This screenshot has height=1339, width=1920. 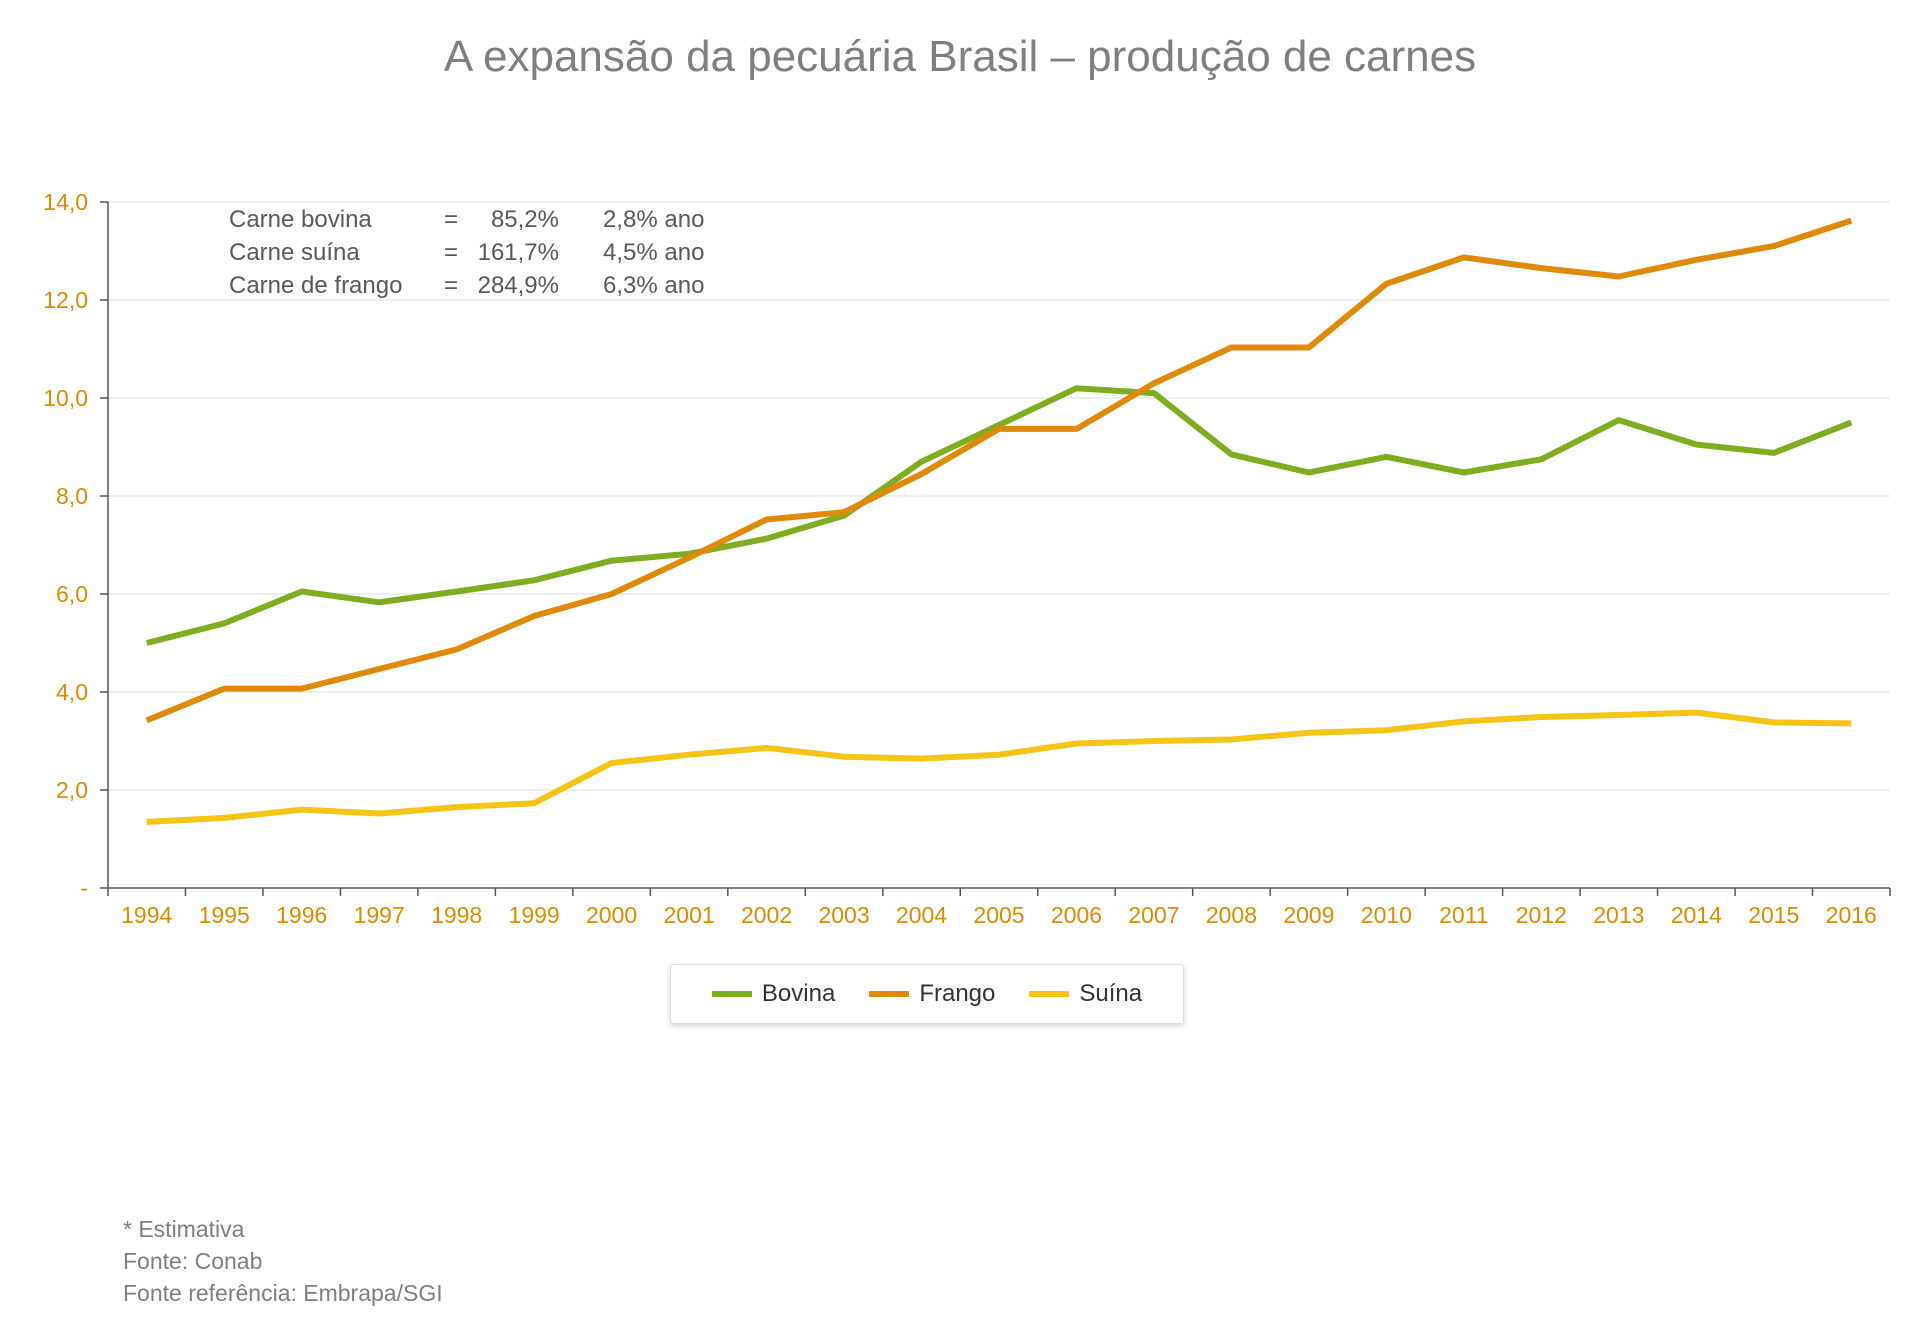 What do you see at coordinates (518, 252) in the screenshot?
I see `stat-total-growth: 161,7%` at bounding box center [518, 252].